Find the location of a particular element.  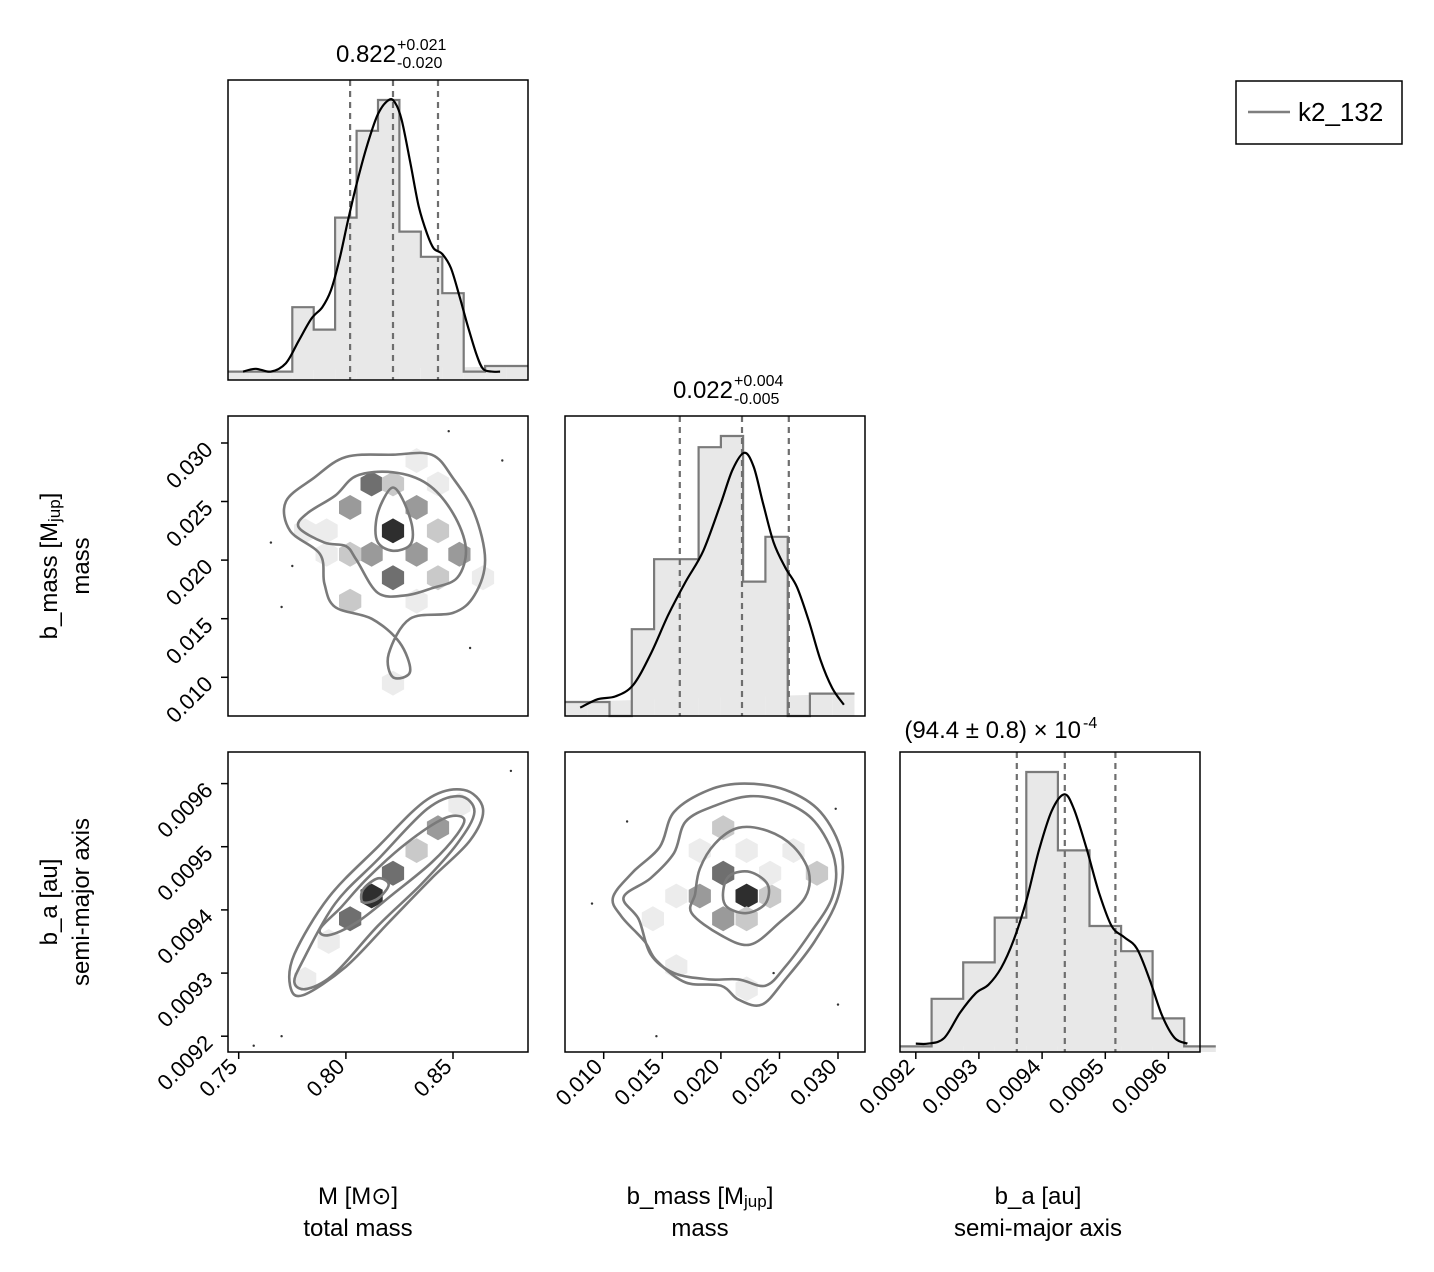

x-tick-label-b_a-1: 0.0093 is located at coordinates (949, 1086).